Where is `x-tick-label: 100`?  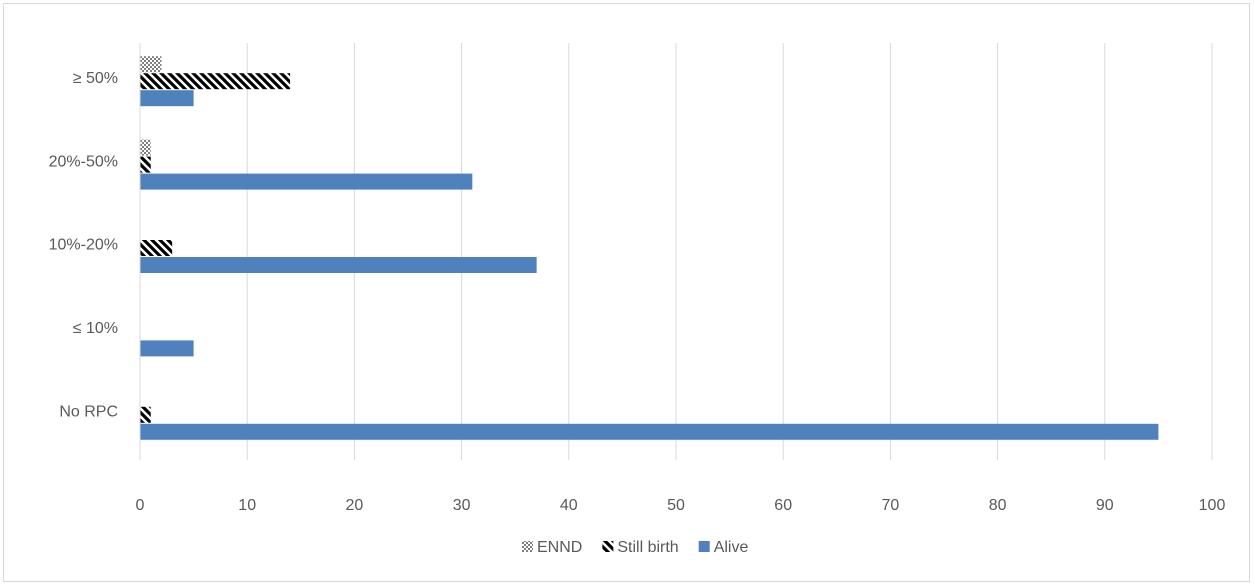 x-tick-label: 100 is located at coordinates (1212, 505).